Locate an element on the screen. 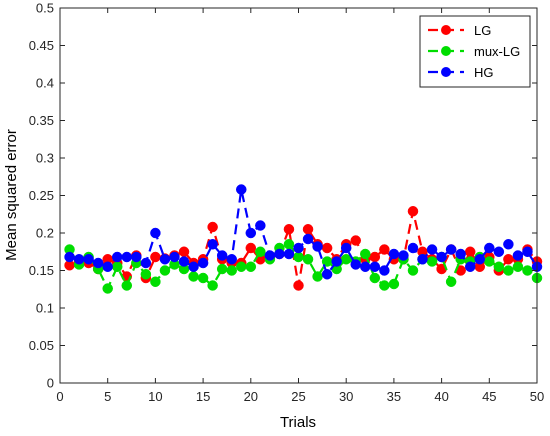 The image size is (550, 436). y-tick-label: 0.35 is located at coordinates (41, 120).